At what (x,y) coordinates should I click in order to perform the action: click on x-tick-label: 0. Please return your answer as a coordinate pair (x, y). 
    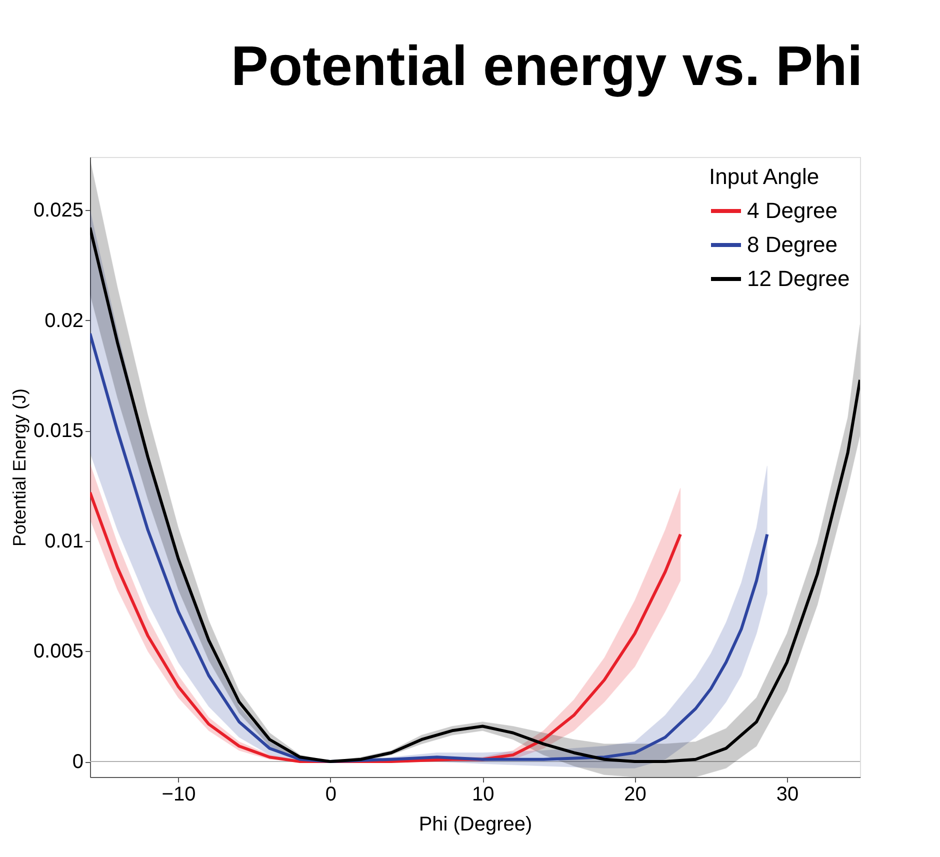
    Looking at the image, I should click on (330, 795).